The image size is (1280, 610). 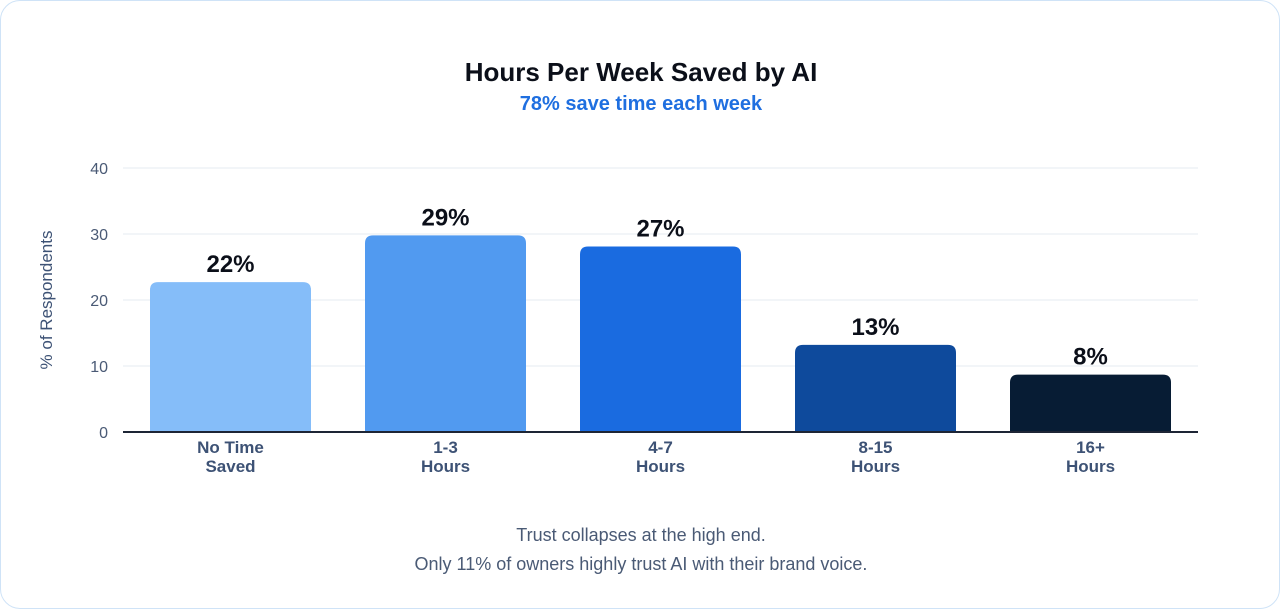 What do you see at coordinates (46, 300) in the screenshot?
I see `y-axis-label: % of Respondents` at bounding box center [46, 300].